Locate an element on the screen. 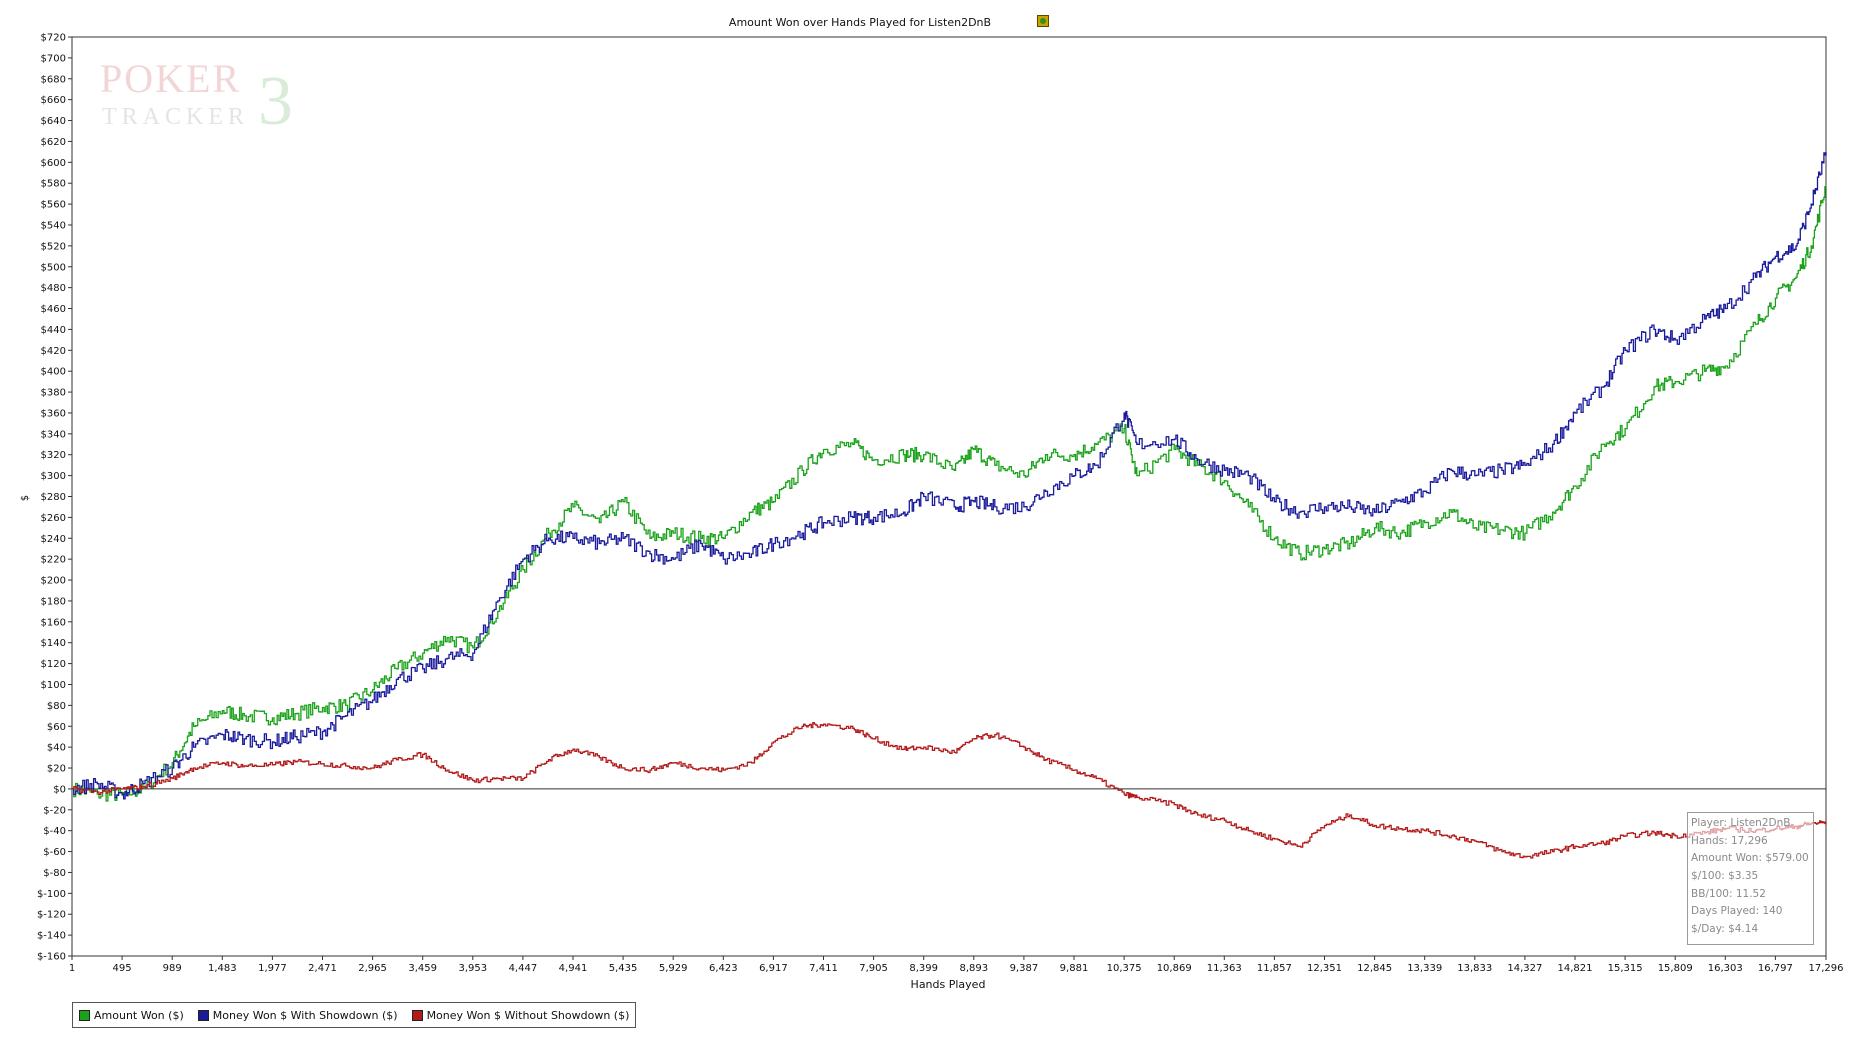 This screenshot has height=1042, width=1850. y-tick-label: $300 is located at coordinates (53, 476).